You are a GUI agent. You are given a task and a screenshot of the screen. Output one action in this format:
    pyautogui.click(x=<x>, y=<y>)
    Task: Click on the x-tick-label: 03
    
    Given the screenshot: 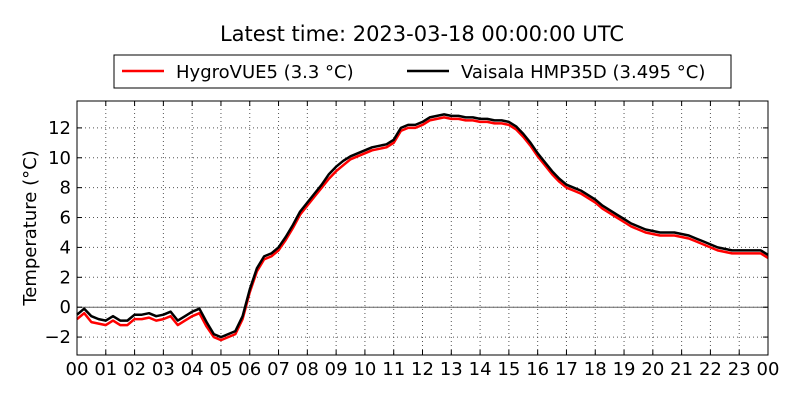 What is the action you would take?
    pyautogui.click(x=163, y=369)
    